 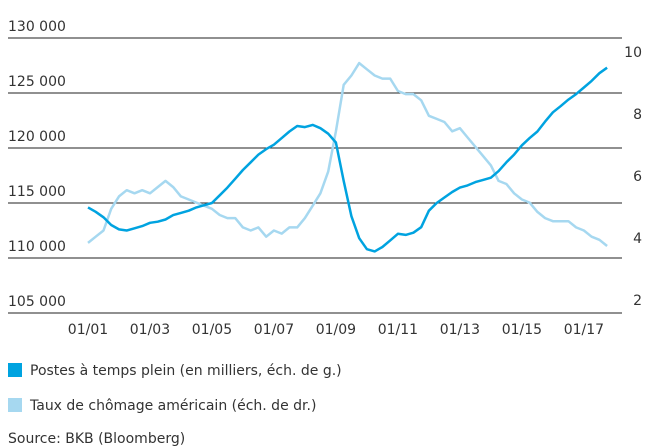 I want to click on y-tick-label: 105 000, so click(x=37, y=302).